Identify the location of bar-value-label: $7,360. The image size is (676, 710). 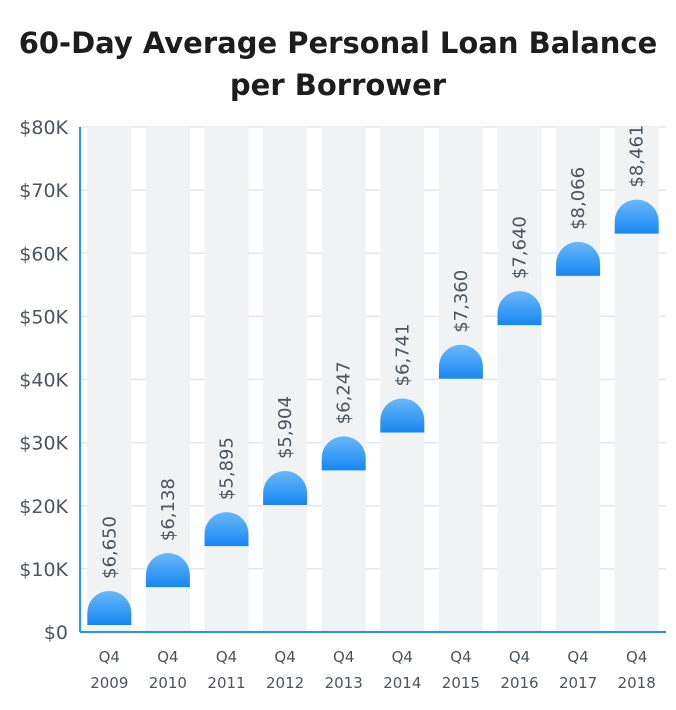
(461, 301).